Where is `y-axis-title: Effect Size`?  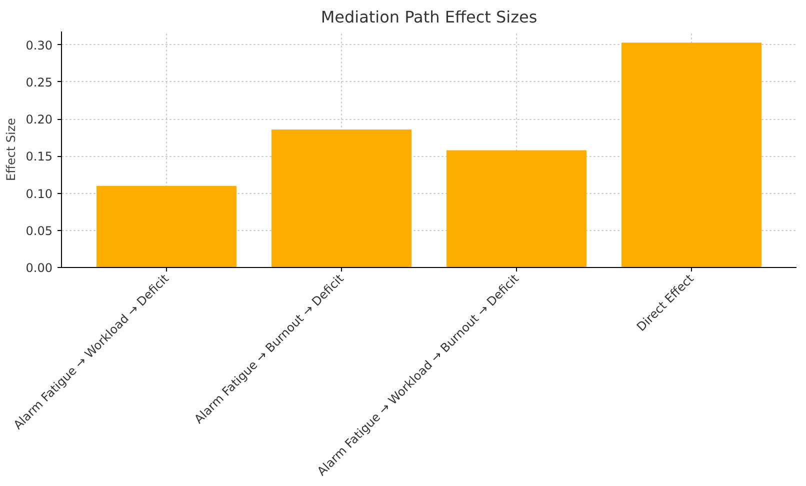 y-axis-title: Effect Size is located at coordinates (11, 149).